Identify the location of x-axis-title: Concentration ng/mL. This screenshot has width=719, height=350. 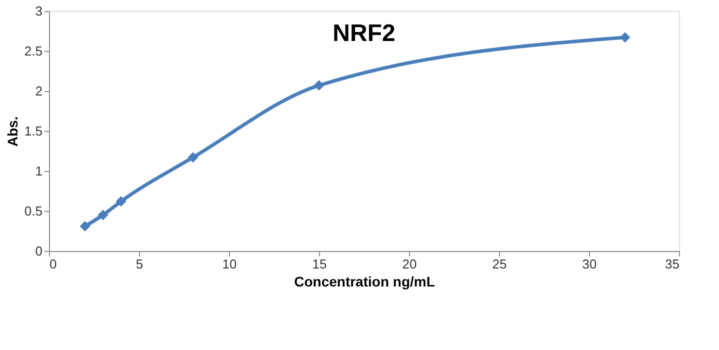
(365, 282).